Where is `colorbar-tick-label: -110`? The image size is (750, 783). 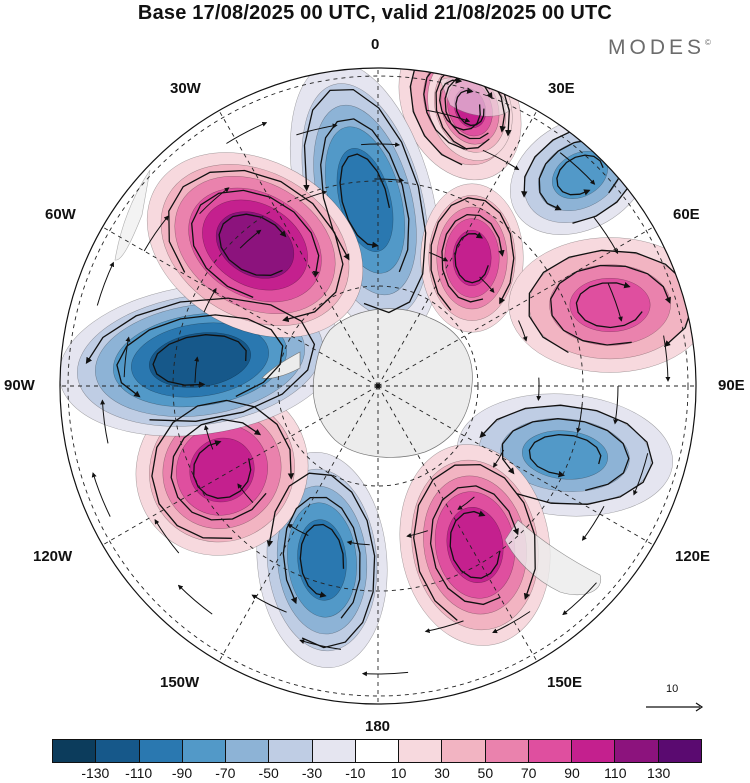
colorbar-tick-label: -110 is located at coordinates (139, 773).